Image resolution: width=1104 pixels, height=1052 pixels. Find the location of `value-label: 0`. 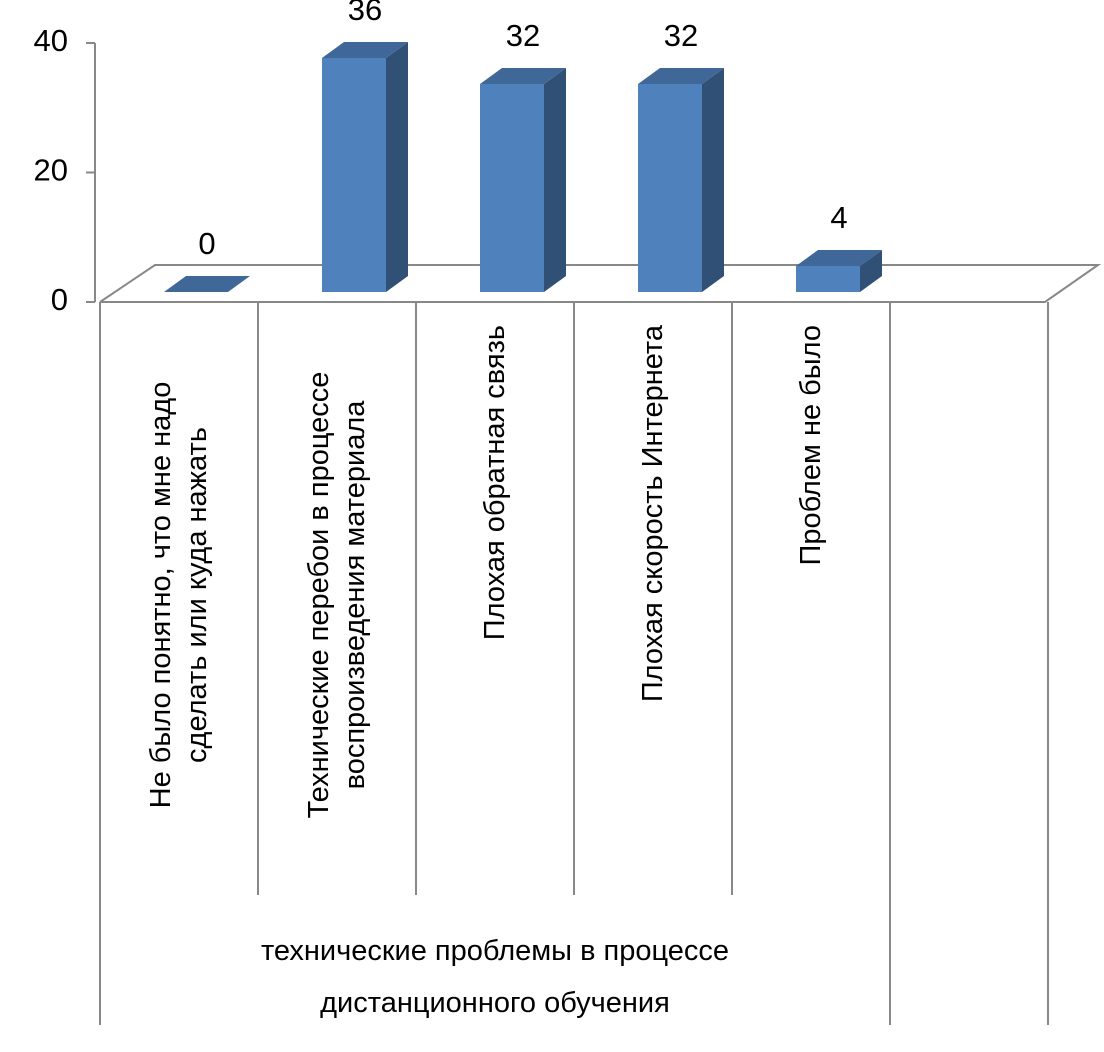

value-label: 0 is located at coordinates (206, 243).